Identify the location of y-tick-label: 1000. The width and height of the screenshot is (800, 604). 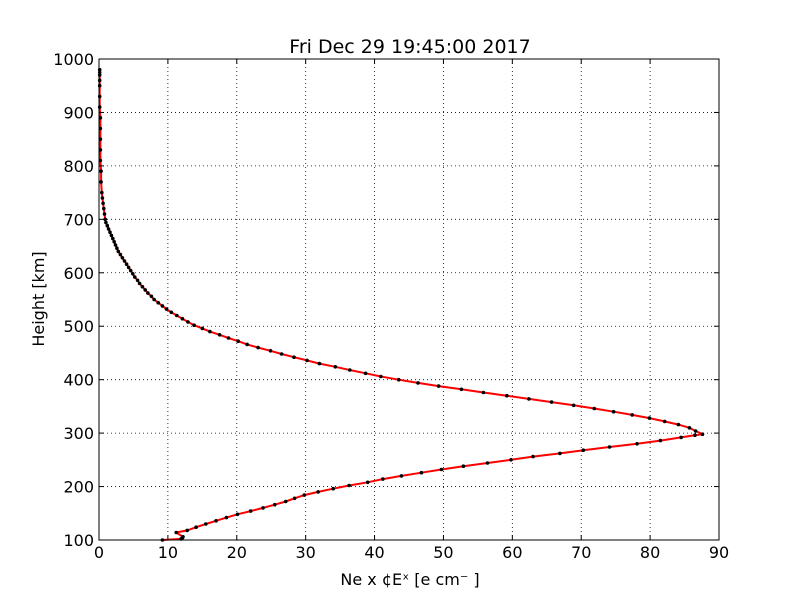
(73, 59).